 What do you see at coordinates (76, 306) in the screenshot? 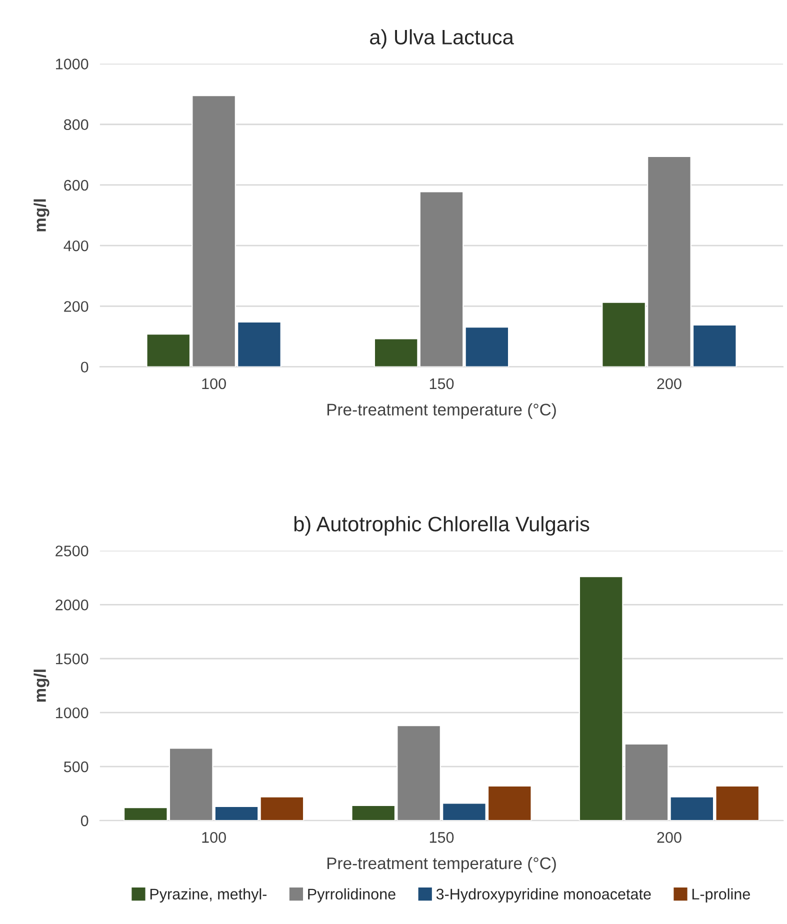
I see `y-tick-label: 200` at bounding box center [76, 306].